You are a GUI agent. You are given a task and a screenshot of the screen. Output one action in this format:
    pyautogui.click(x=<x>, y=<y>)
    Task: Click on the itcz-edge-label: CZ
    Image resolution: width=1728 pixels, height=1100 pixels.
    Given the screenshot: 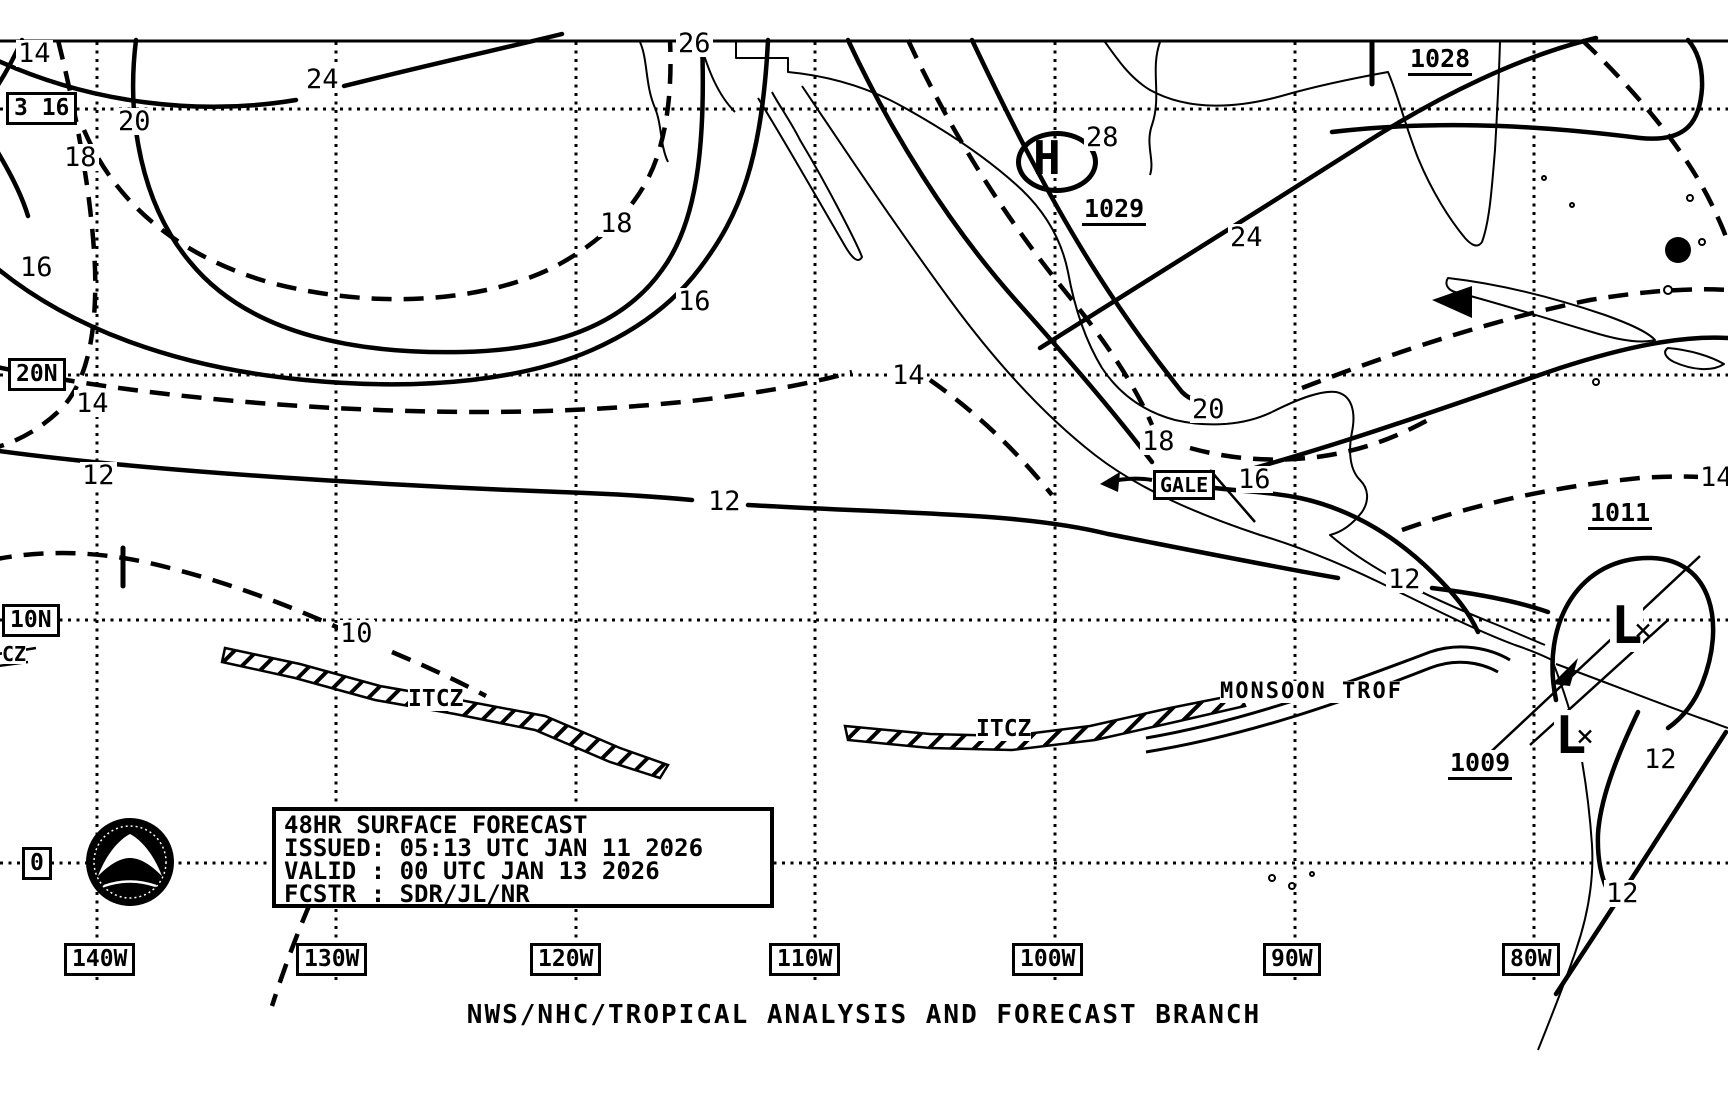 What is the action you would take?
    pyautogui.click(x=14, y=654)
    